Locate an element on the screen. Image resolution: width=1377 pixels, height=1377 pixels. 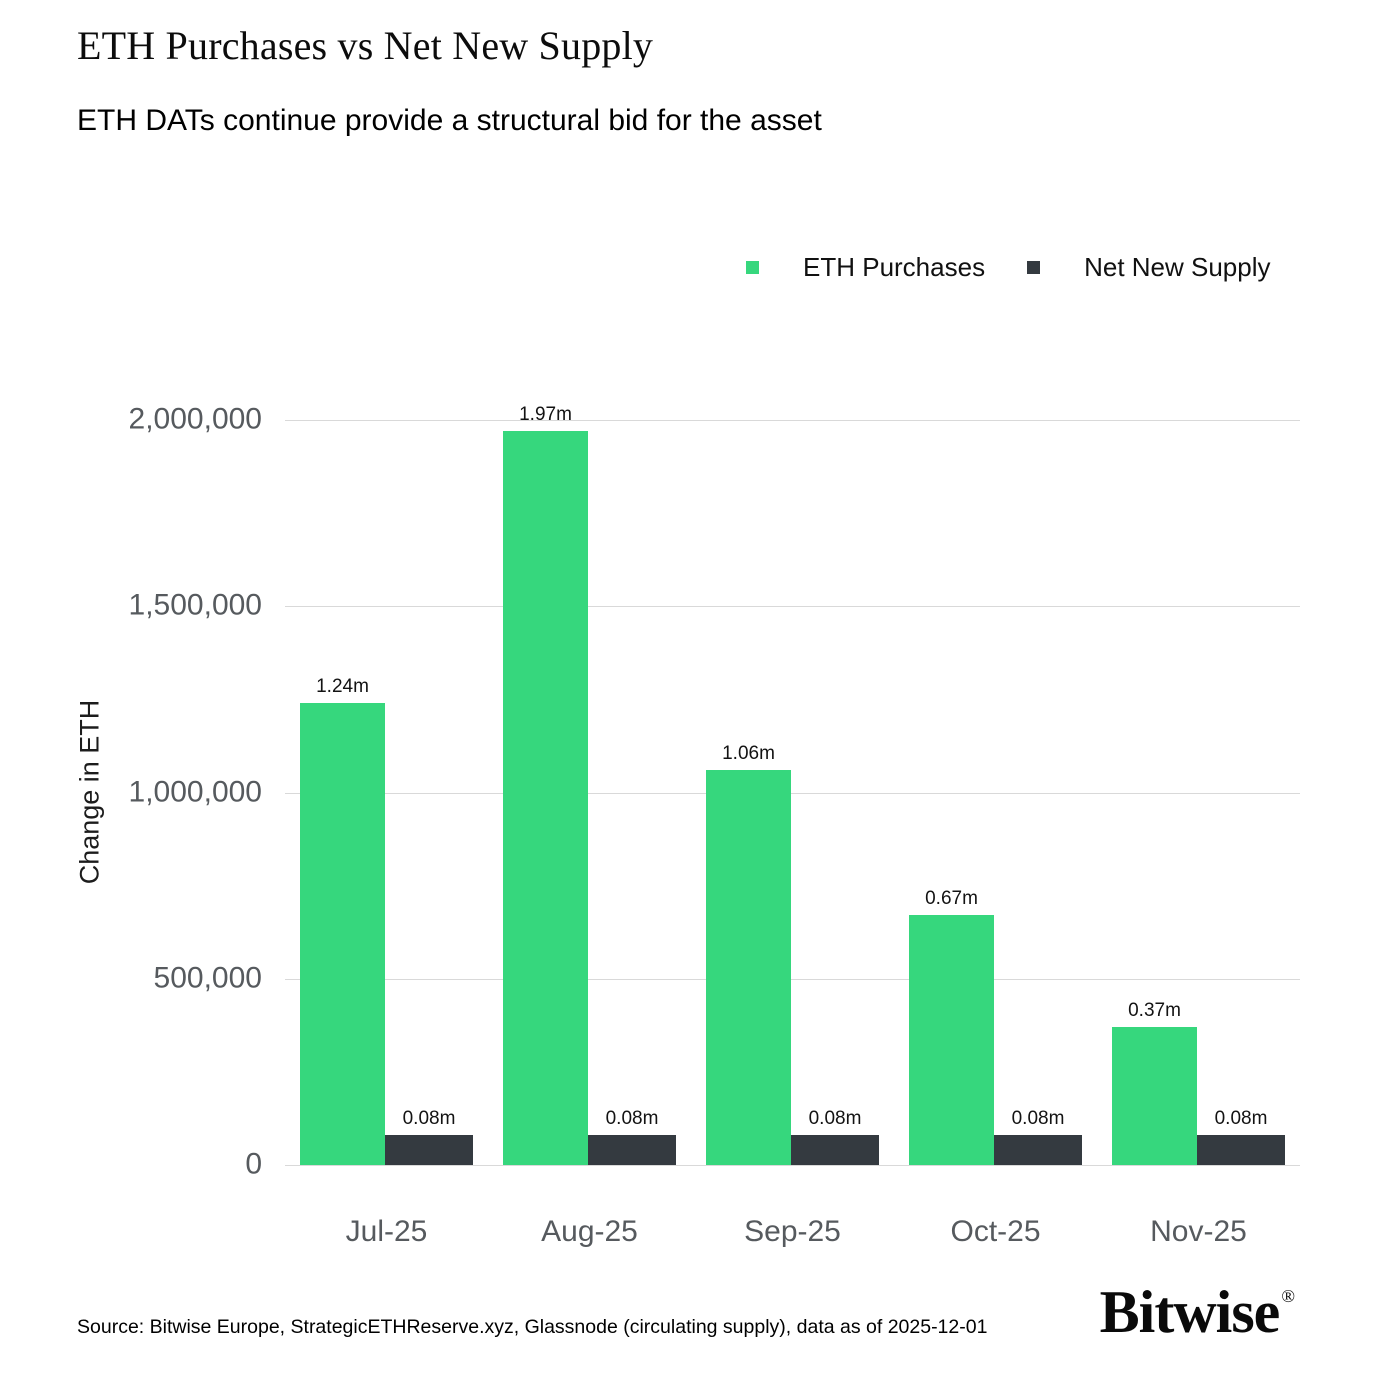
bar-value-label: 1.97m is located at coordinates (545, 415).